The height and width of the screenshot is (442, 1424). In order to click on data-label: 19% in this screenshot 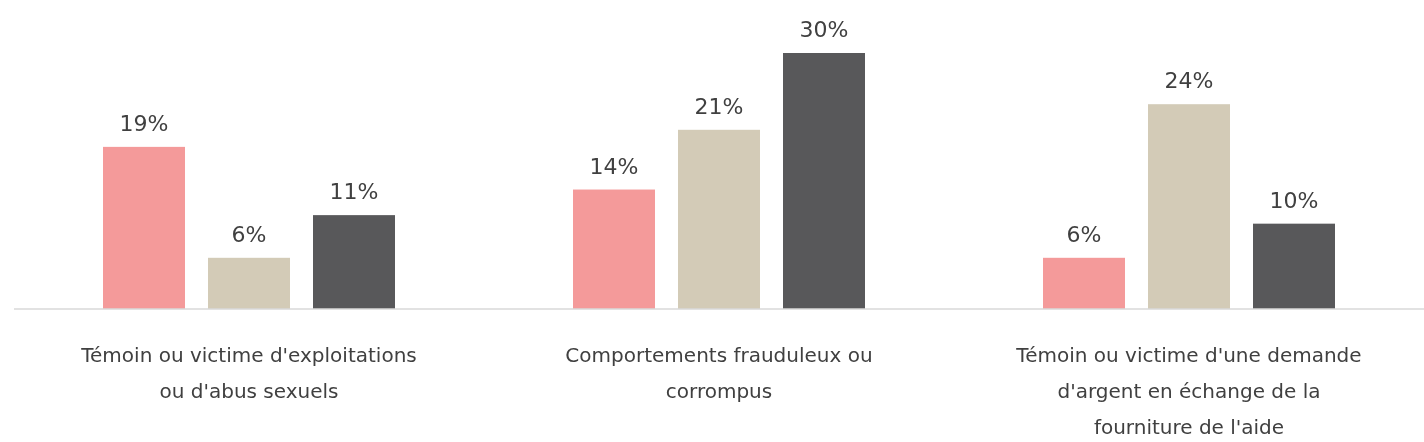, I will do `click(144, 123)`.